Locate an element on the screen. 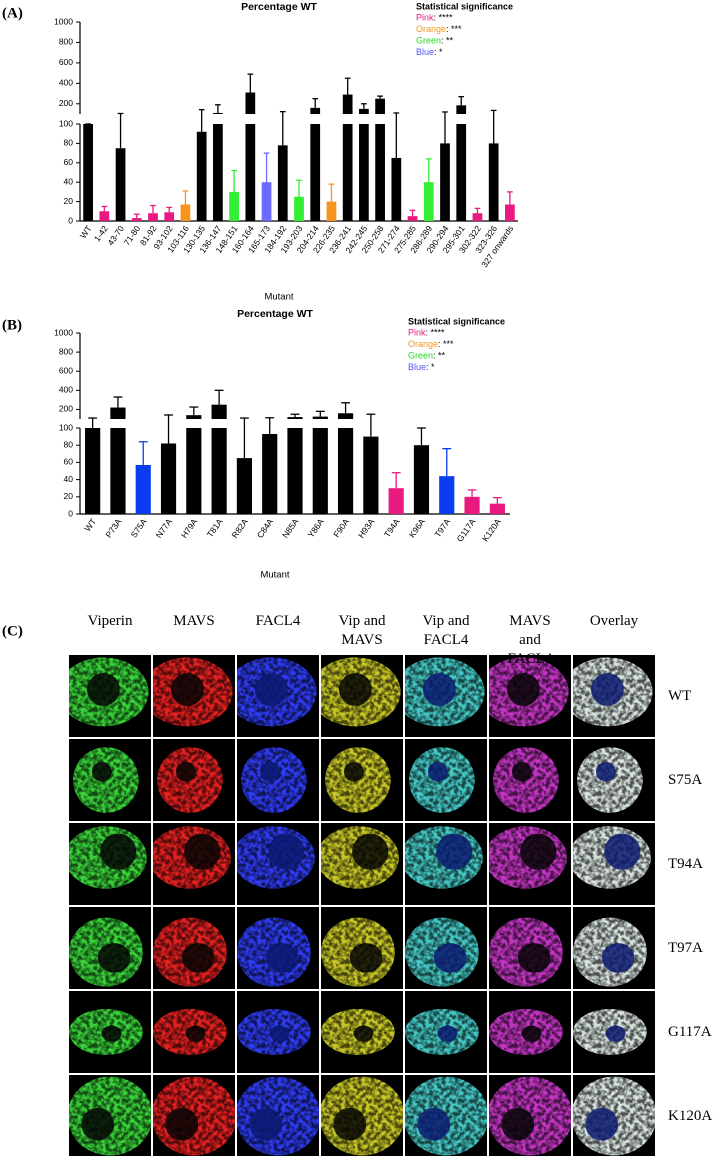 The image size is (714, 1156). column-header: Viperin is located at coordinates (110, 621).